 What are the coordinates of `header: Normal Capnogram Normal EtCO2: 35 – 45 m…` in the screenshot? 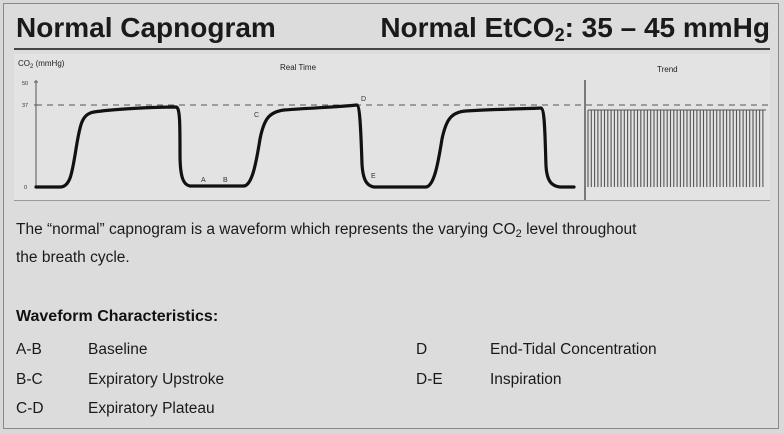 It's located at (392, 24).